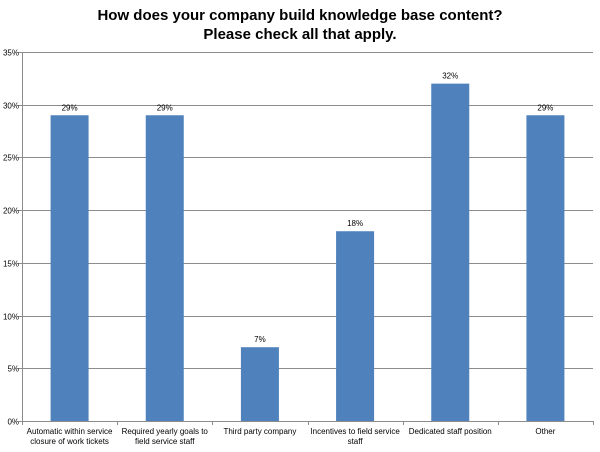 The image size is (600, 452). What do you see at coordinates (356, 441) in the screenshot?
I see `x-tick-label: staff` at bounding box center [356, 441].